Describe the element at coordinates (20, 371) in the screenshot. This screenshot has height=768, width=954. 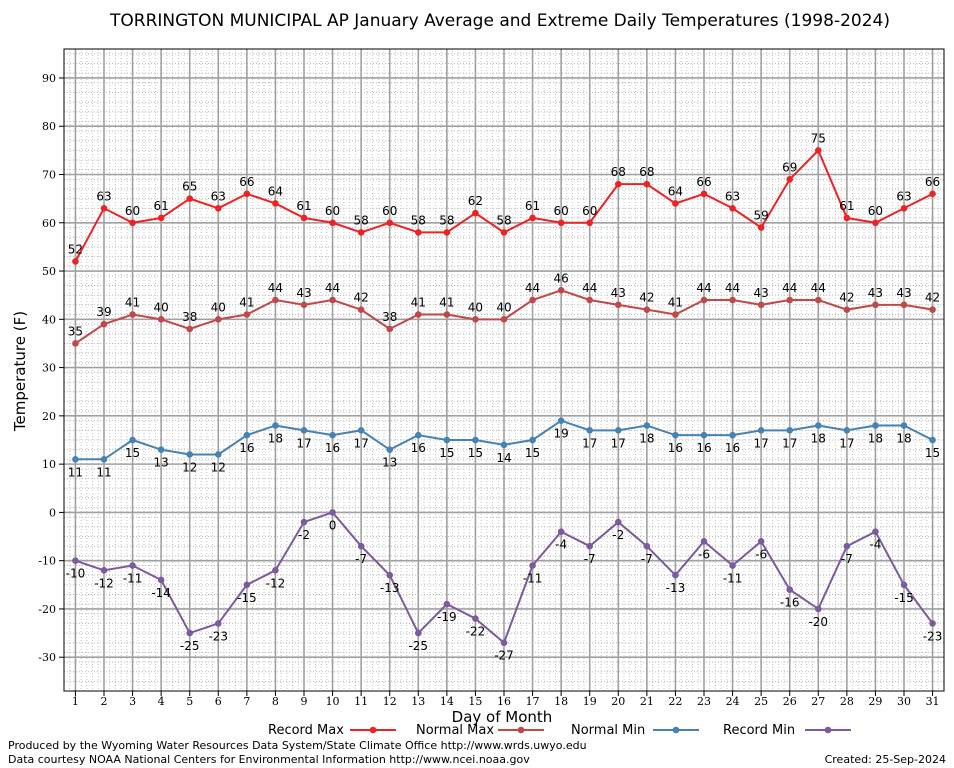
I see `y-axis-title: Temperature (F)` at that location.